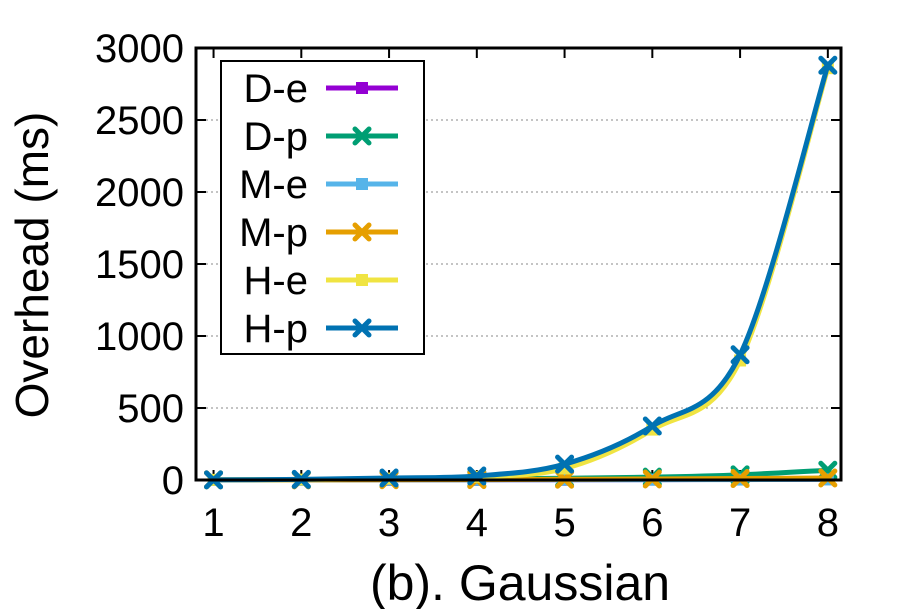 The height and width of the screenshot is (609, 913). I want to click on y-tick-label: 1500, so click(139, 265).